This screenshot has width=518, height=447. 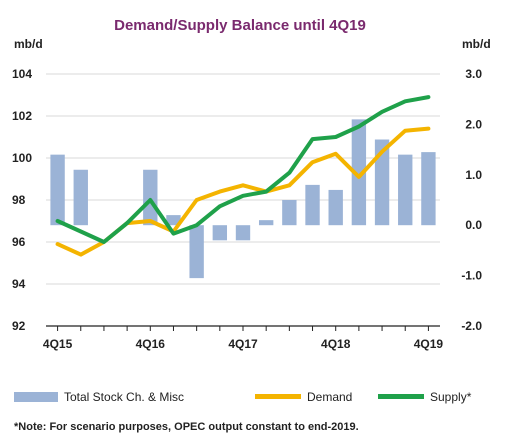 I want to click on left-axis-ticks: 104 102 100 98 96 94 92, so click(x=22, y=200).